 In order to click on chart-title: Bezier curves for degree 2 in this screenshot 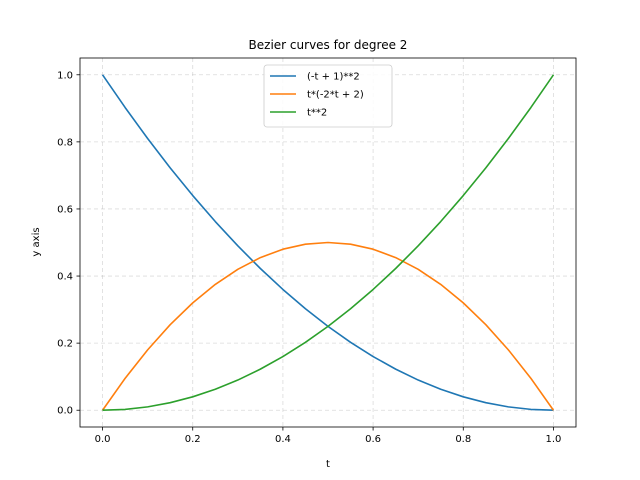, I will do `click(328, 45)`.